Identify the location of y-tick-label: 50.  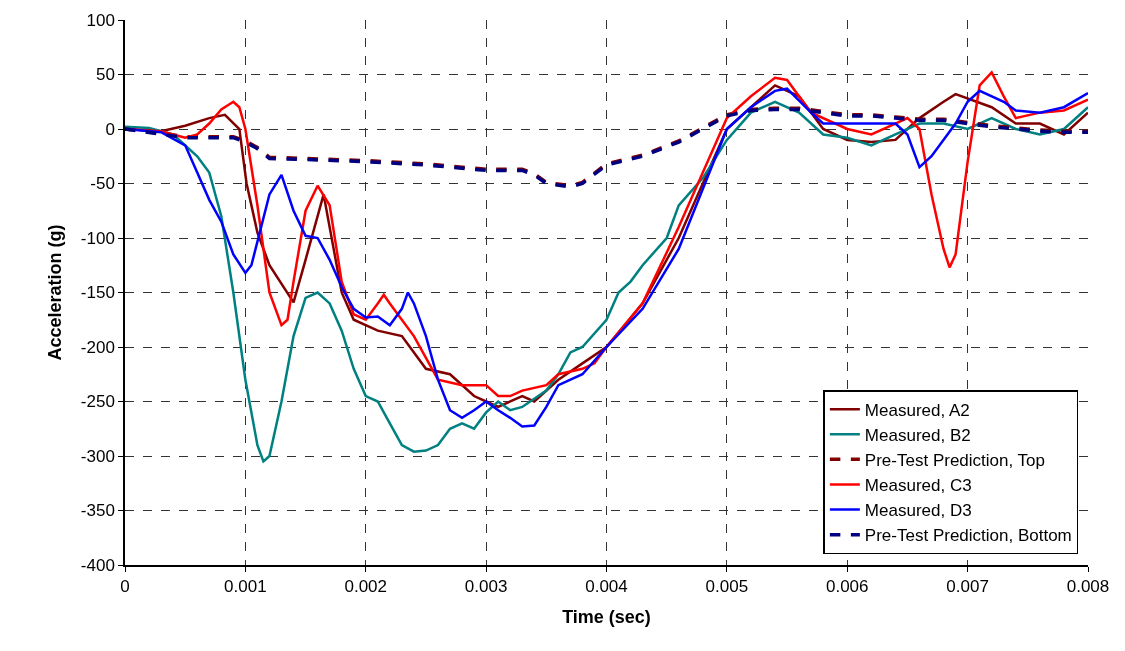
(105, 75).